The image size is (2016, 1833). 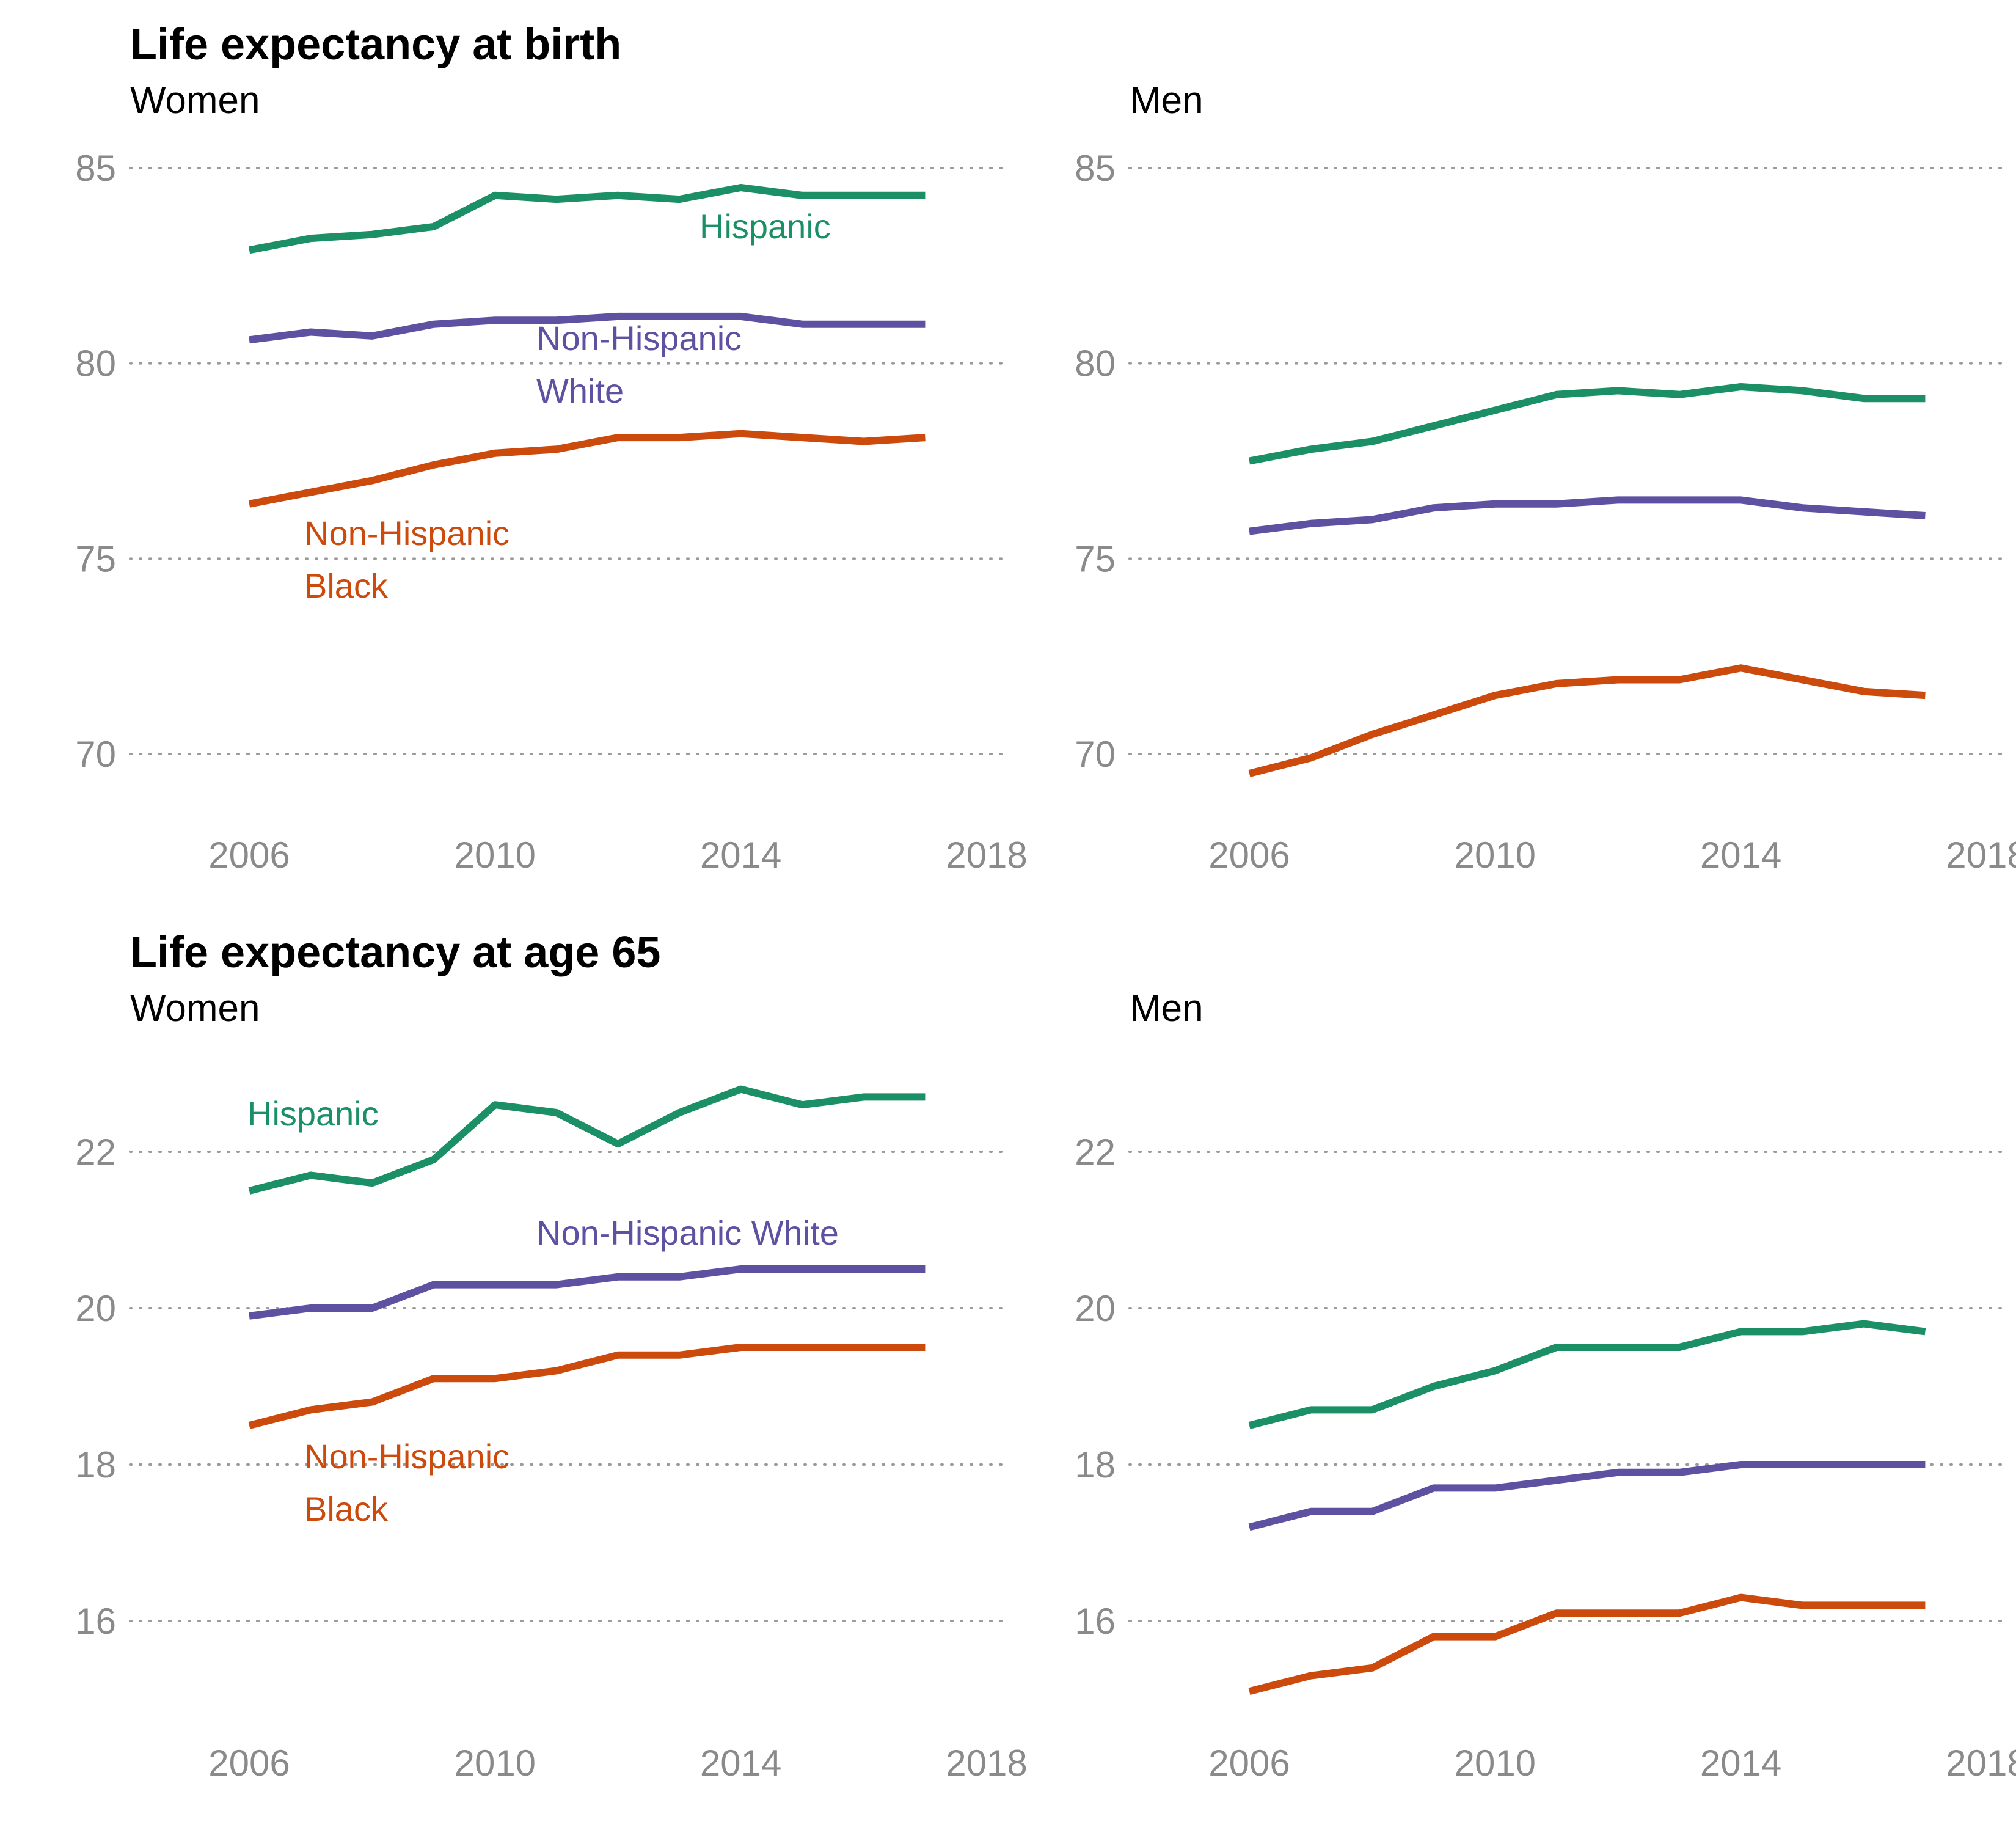 I want to click on x-tick-label-birth-women-2010: 2010, so click(x=496, y=855).